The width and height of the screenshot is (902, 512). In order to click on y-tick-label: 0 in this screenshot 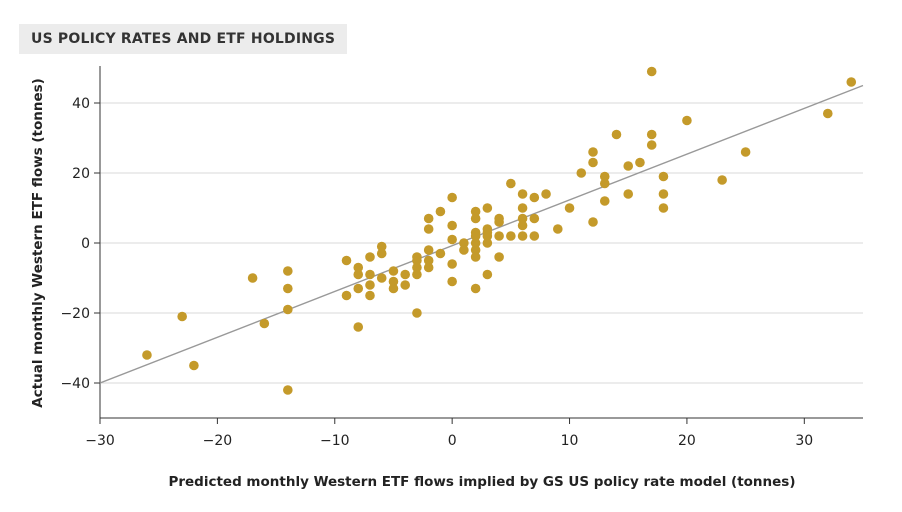, I will do `click(85, 244)`.